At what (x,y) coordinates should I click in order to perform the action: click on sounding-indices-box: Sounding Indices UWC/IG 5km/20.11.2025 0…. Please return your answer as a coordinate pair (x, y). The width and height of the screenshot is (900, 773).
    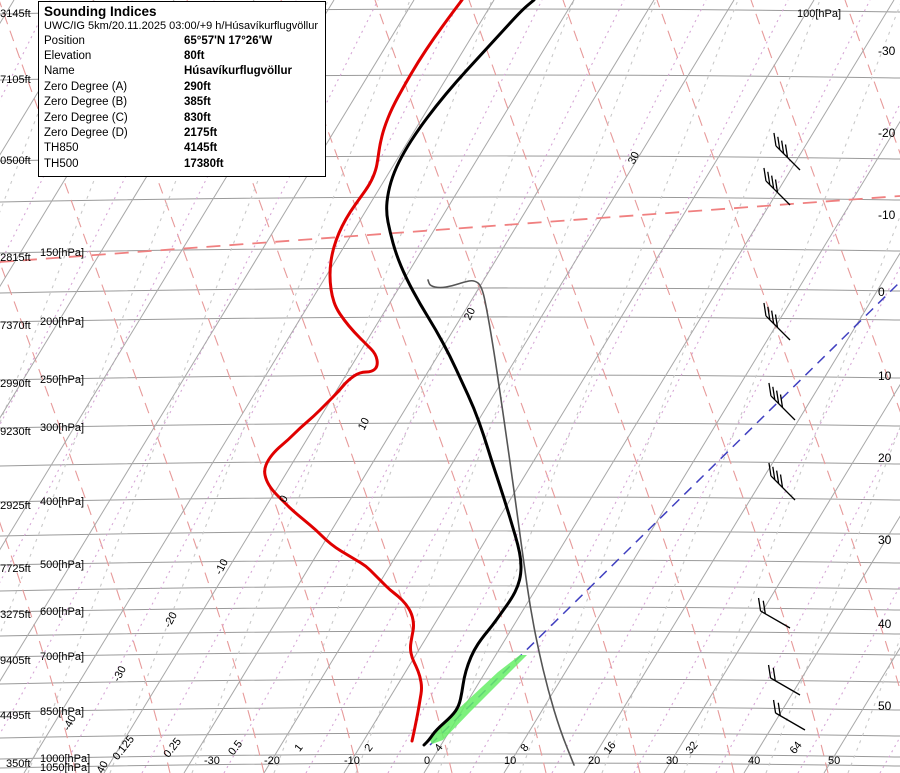
    Looking at the image, I should click on (182, 89).